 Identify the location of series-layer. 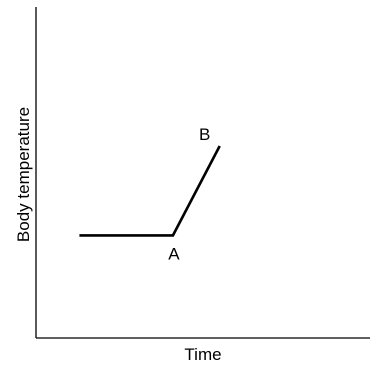
(150, 191).